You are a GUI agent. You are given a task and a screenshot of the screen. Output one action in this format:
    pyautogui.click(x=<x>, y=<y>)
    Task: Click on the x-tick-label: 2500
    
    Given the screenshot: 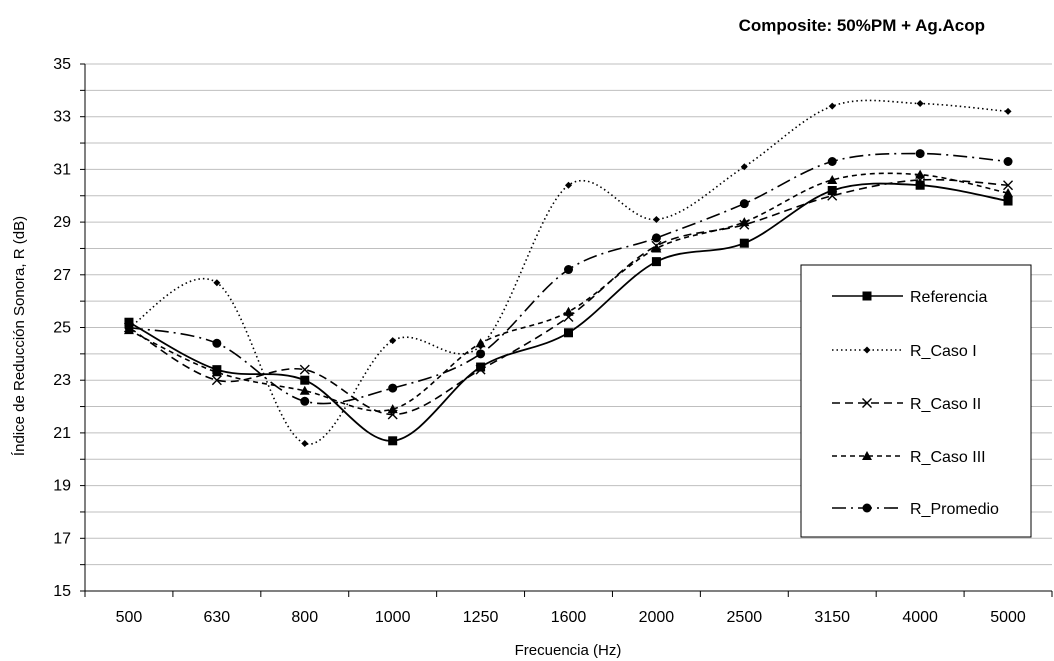 What is the action you would take?
    pyautogui.click(x=745, y=617)
    